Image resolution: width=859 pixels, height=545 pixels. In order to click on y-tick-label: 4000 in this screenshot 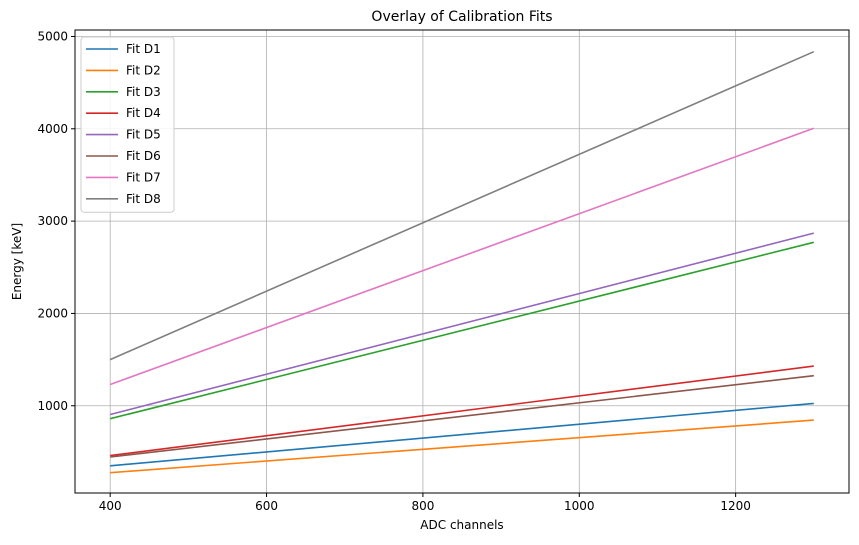, I will do `click(52, 129)`.